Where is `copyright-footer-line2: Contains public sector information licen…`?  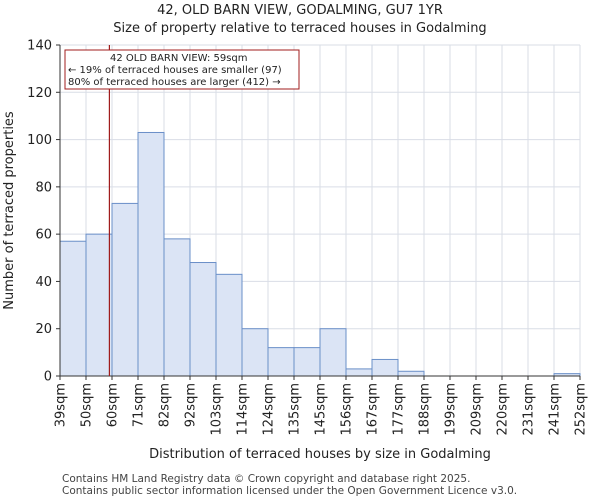 copyright-footer-line2: Contains public sector information licen… is located at coordinates (290, 491).